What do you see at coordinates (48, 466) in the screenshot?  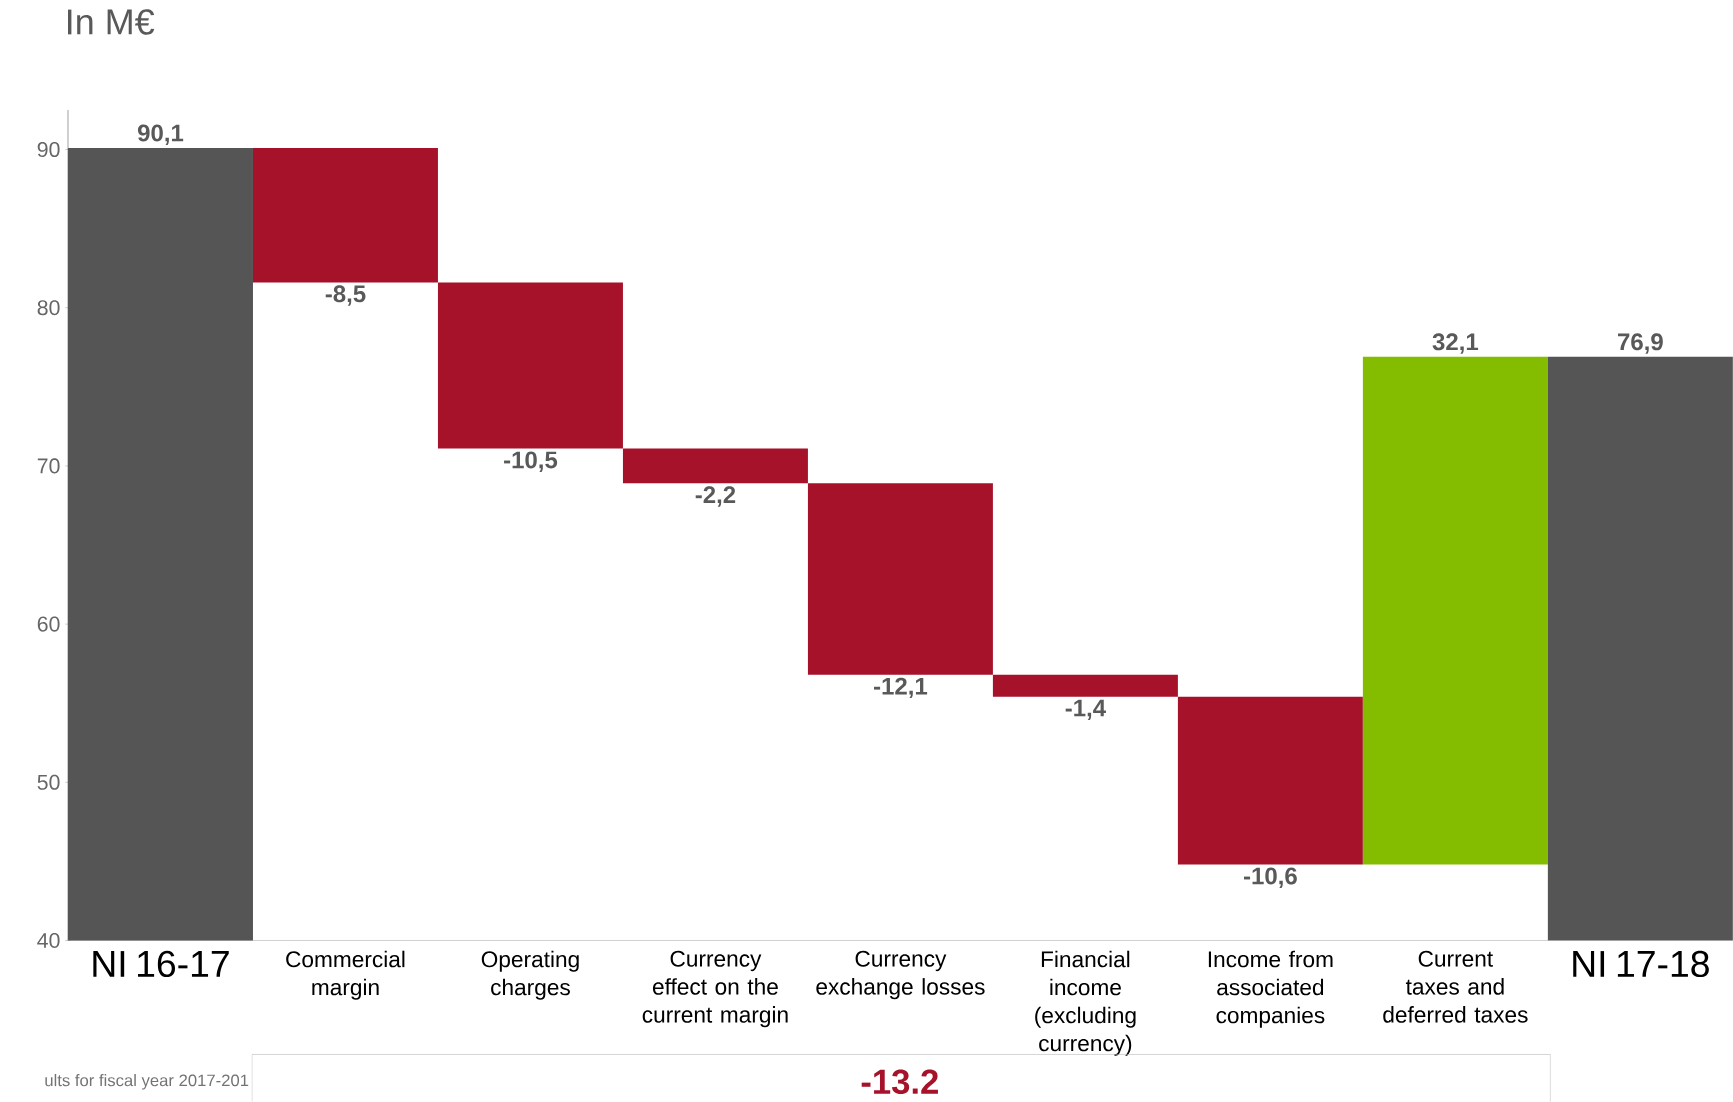 I see `y-tick-label: 70` at bounding box center [48, 466].